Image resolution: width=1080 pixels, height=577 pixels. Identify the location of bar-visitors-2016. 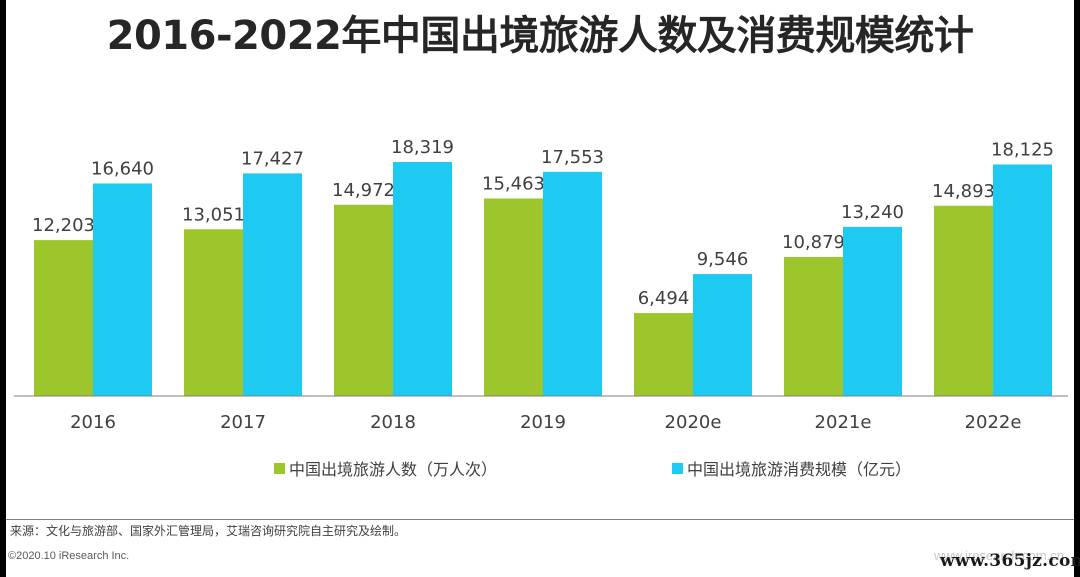
(63, 318).